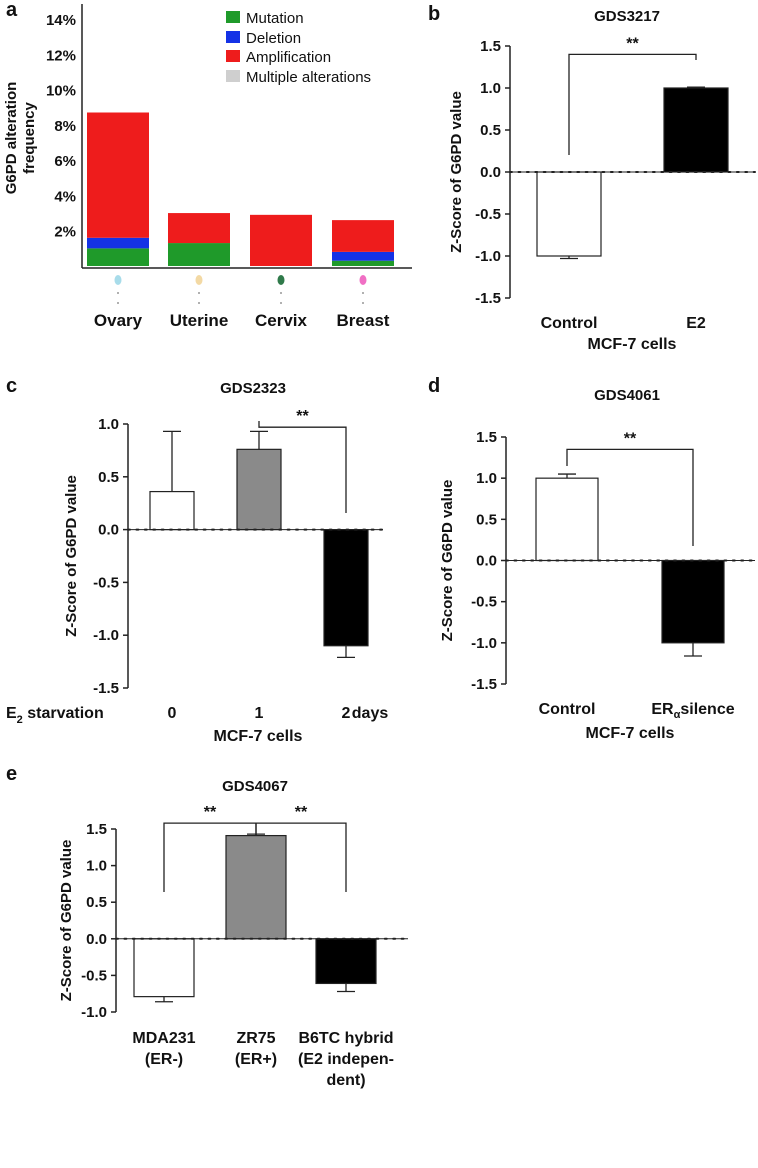 Image resolution: width=758 pixels, height=1168 pixels. What do you see at coordinates (163, 1038) in the screenshot?
I see `panel-e-category-label: MDA231` at bounding box center [163, 1038].